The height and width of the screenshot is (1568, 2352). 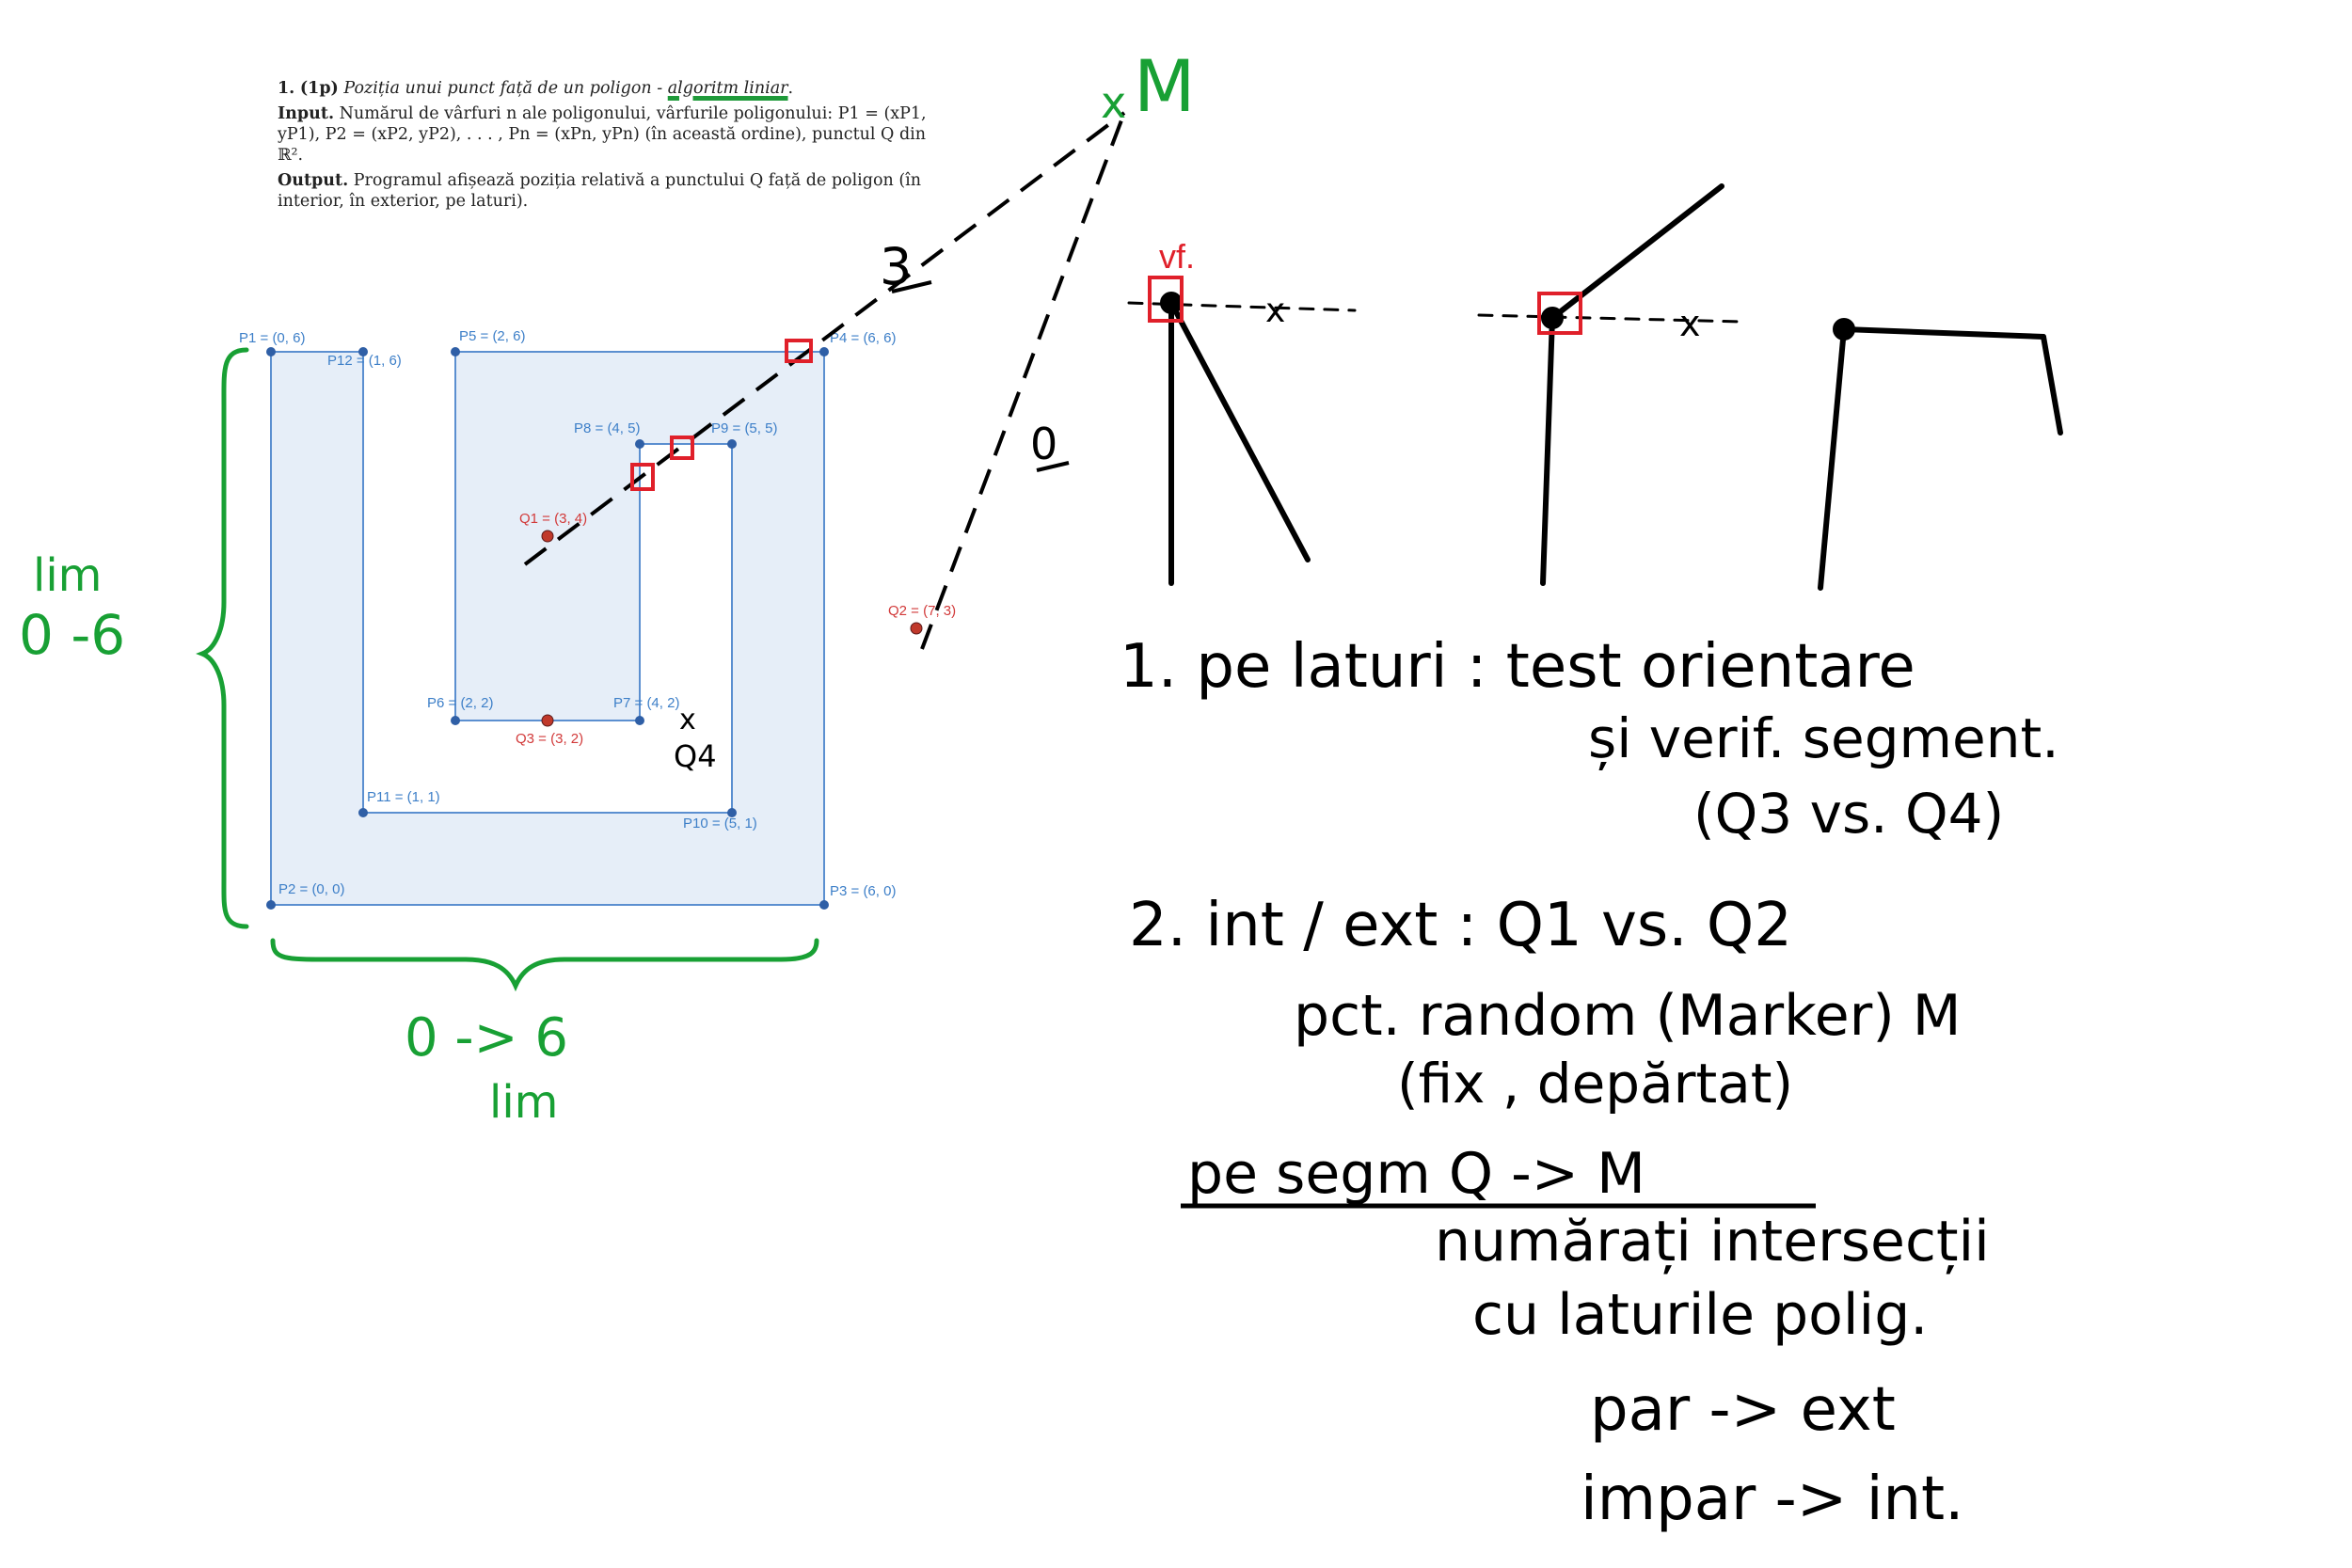 I want to click on query-label-q1: Q1 = (3, 4), so click(x=553, y=519).